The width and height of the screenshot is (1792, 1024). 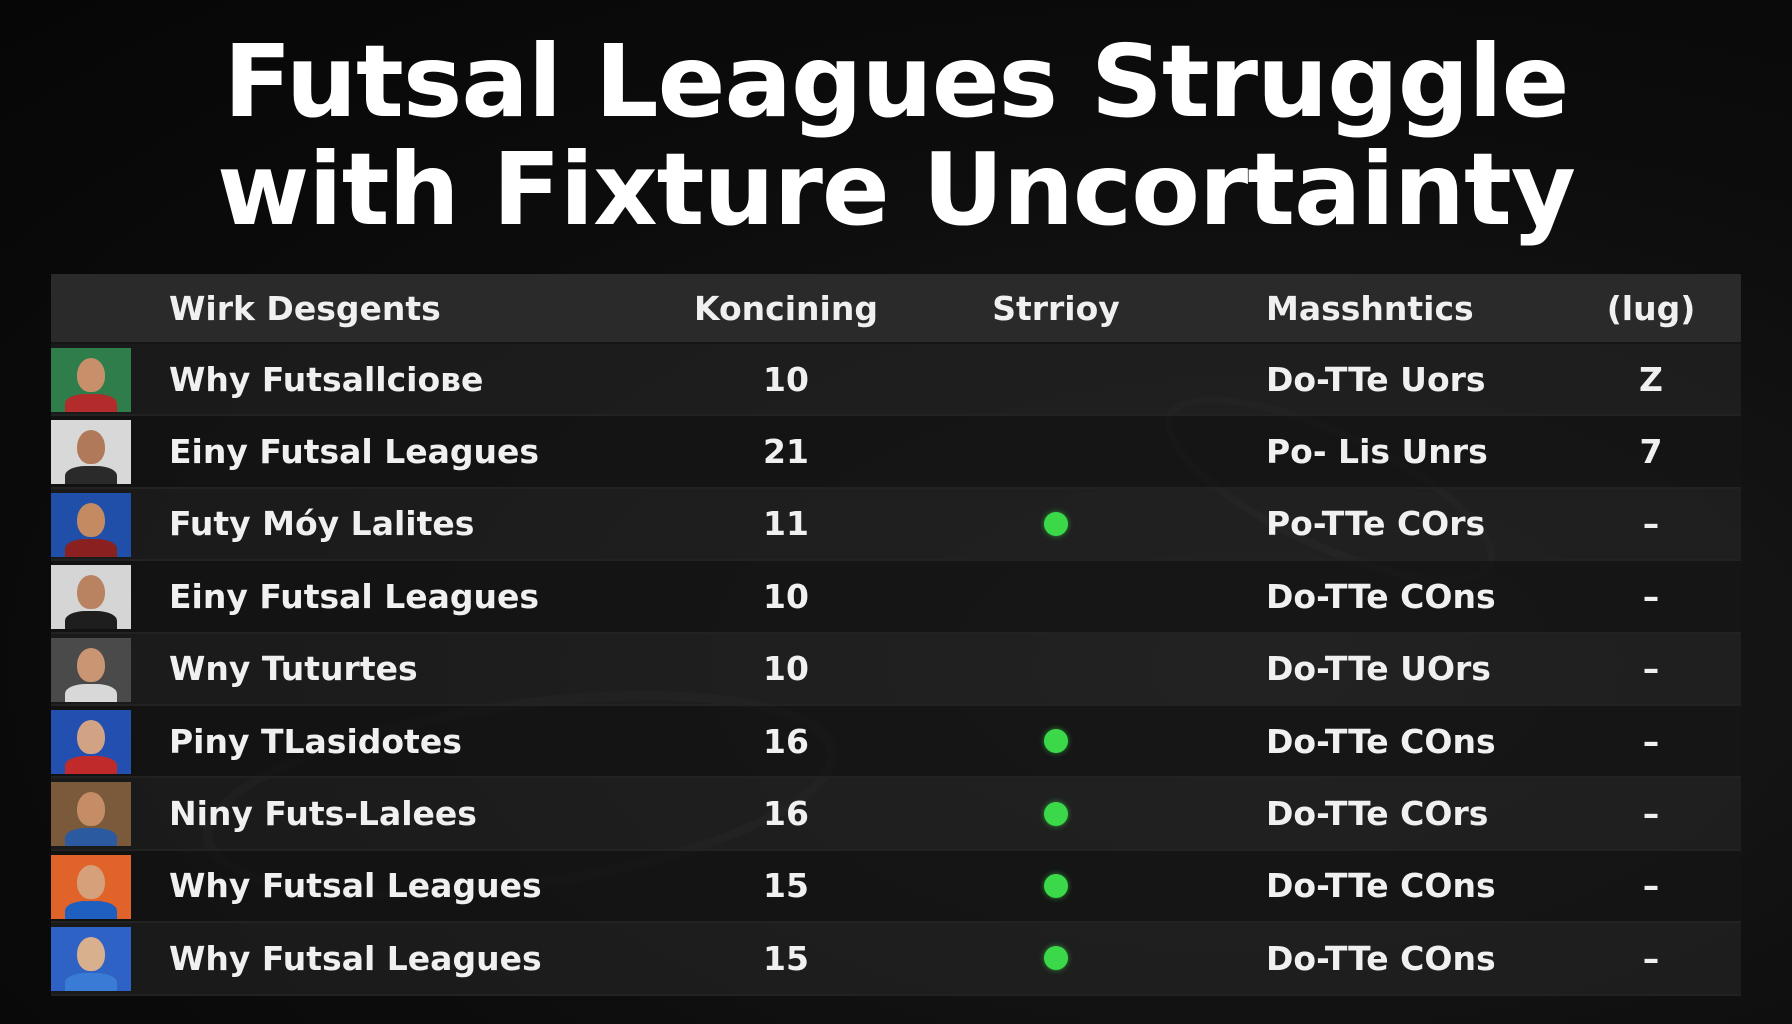 I want to click on row-count: 21, so click(x=786, y=452).